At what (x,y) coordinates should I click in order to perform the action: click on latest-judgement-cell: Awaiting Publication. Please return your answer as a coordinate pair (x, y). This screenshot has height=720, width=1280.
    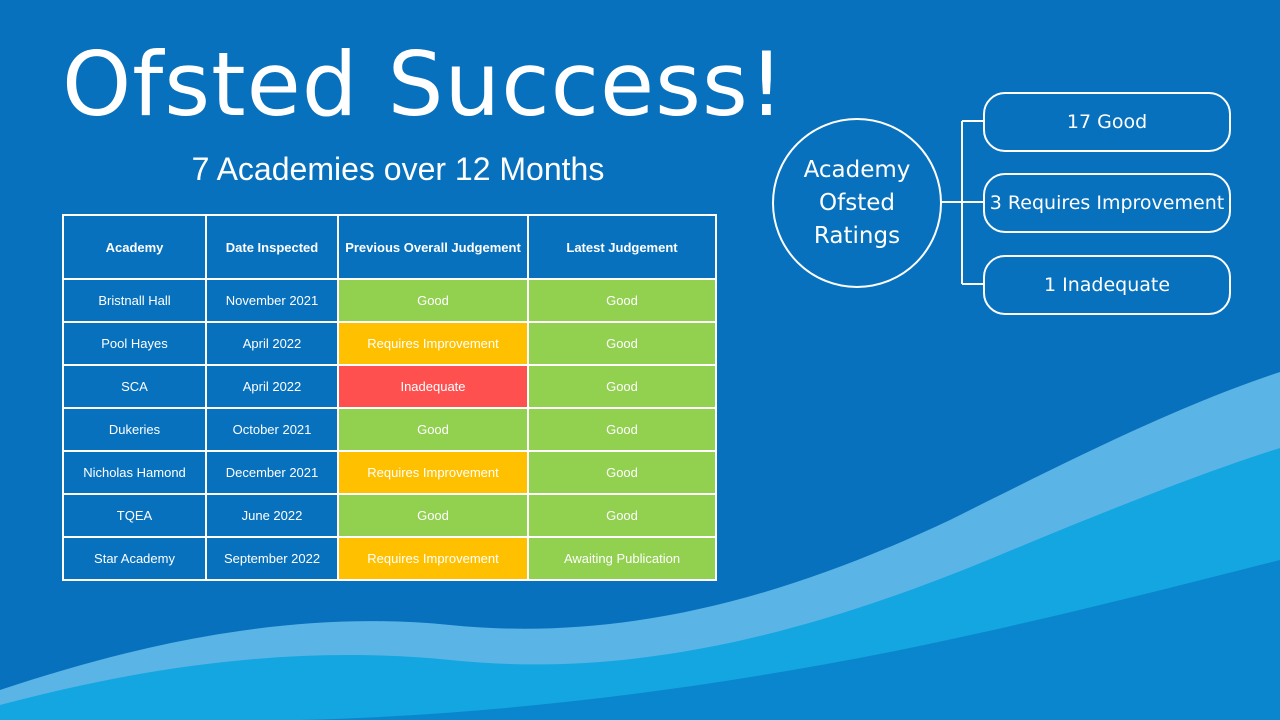
    Looking at the image, I should click on (622, 558).